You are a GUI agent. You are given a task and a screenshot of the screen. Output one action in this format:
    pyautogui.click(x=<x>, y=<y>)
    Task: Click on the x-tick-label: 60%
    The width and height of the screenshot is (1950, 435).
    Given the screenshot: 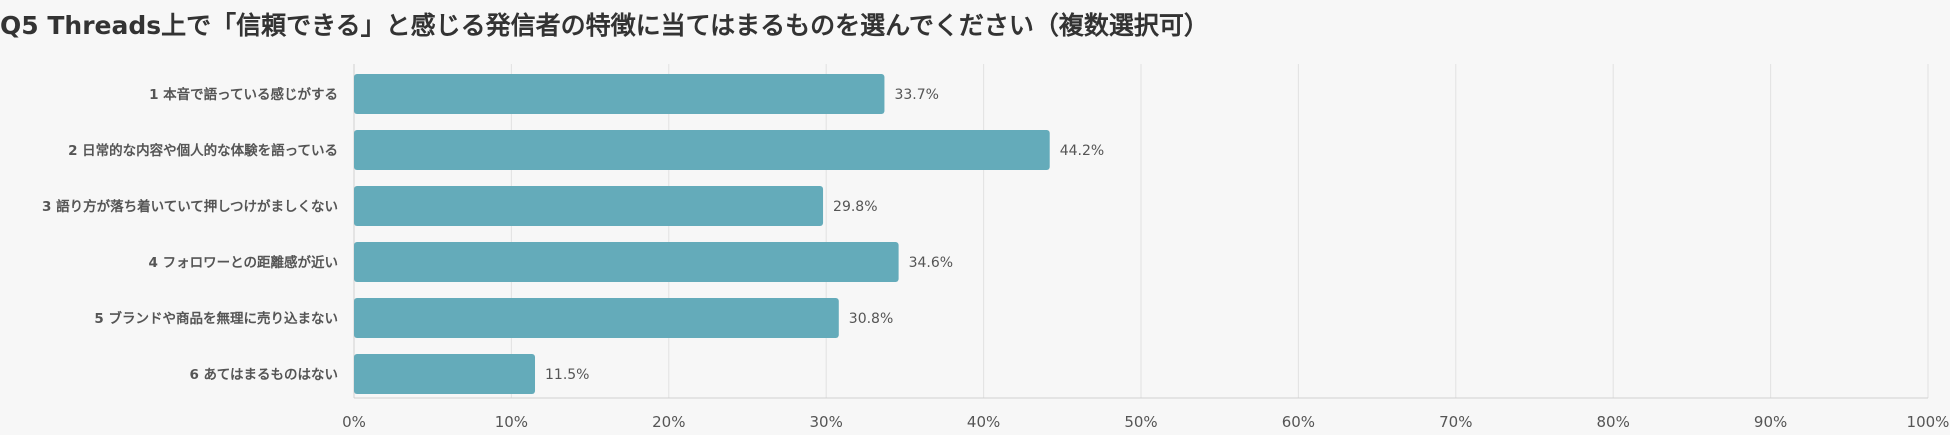 What is the action you would take?
    pyautogui.click(x=1298, y=422)
    